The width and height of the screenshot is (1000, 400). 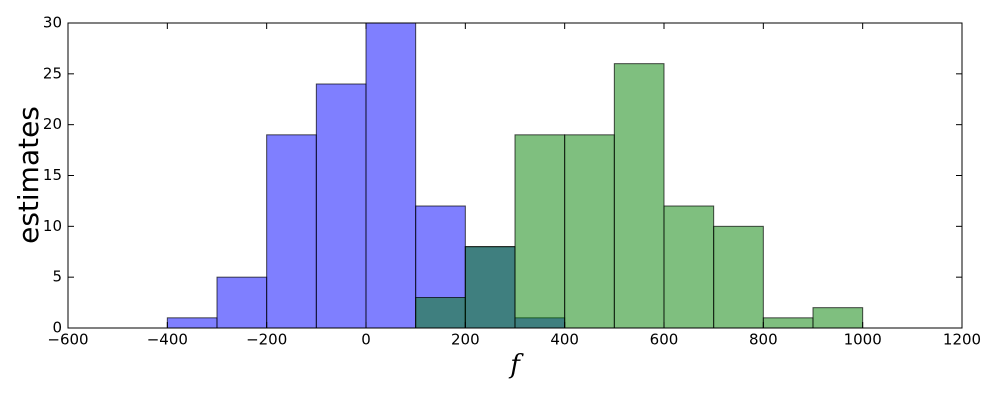 What do you see at coordinates (52, 23) in the screenshot?
I see `y-tick-label: 30` at bounding box center [52, 23].